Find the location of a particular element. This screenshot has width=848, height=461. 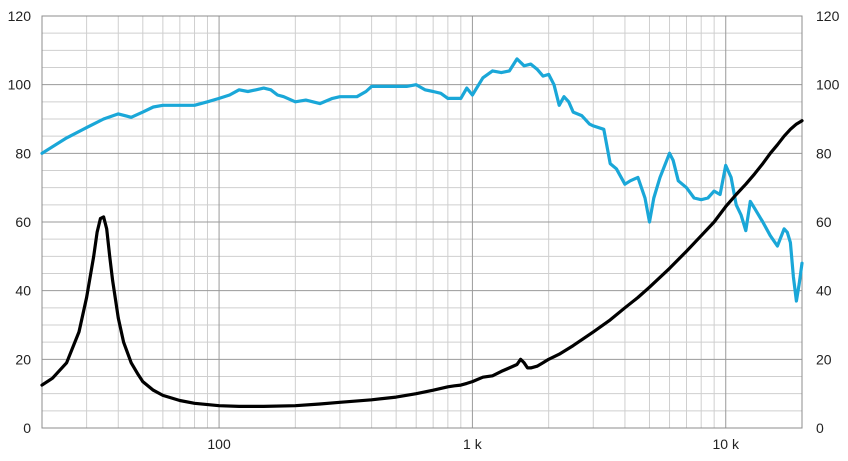

x-axis-ticks: 100 1 k 10 k is located at coordinates (473, 444).